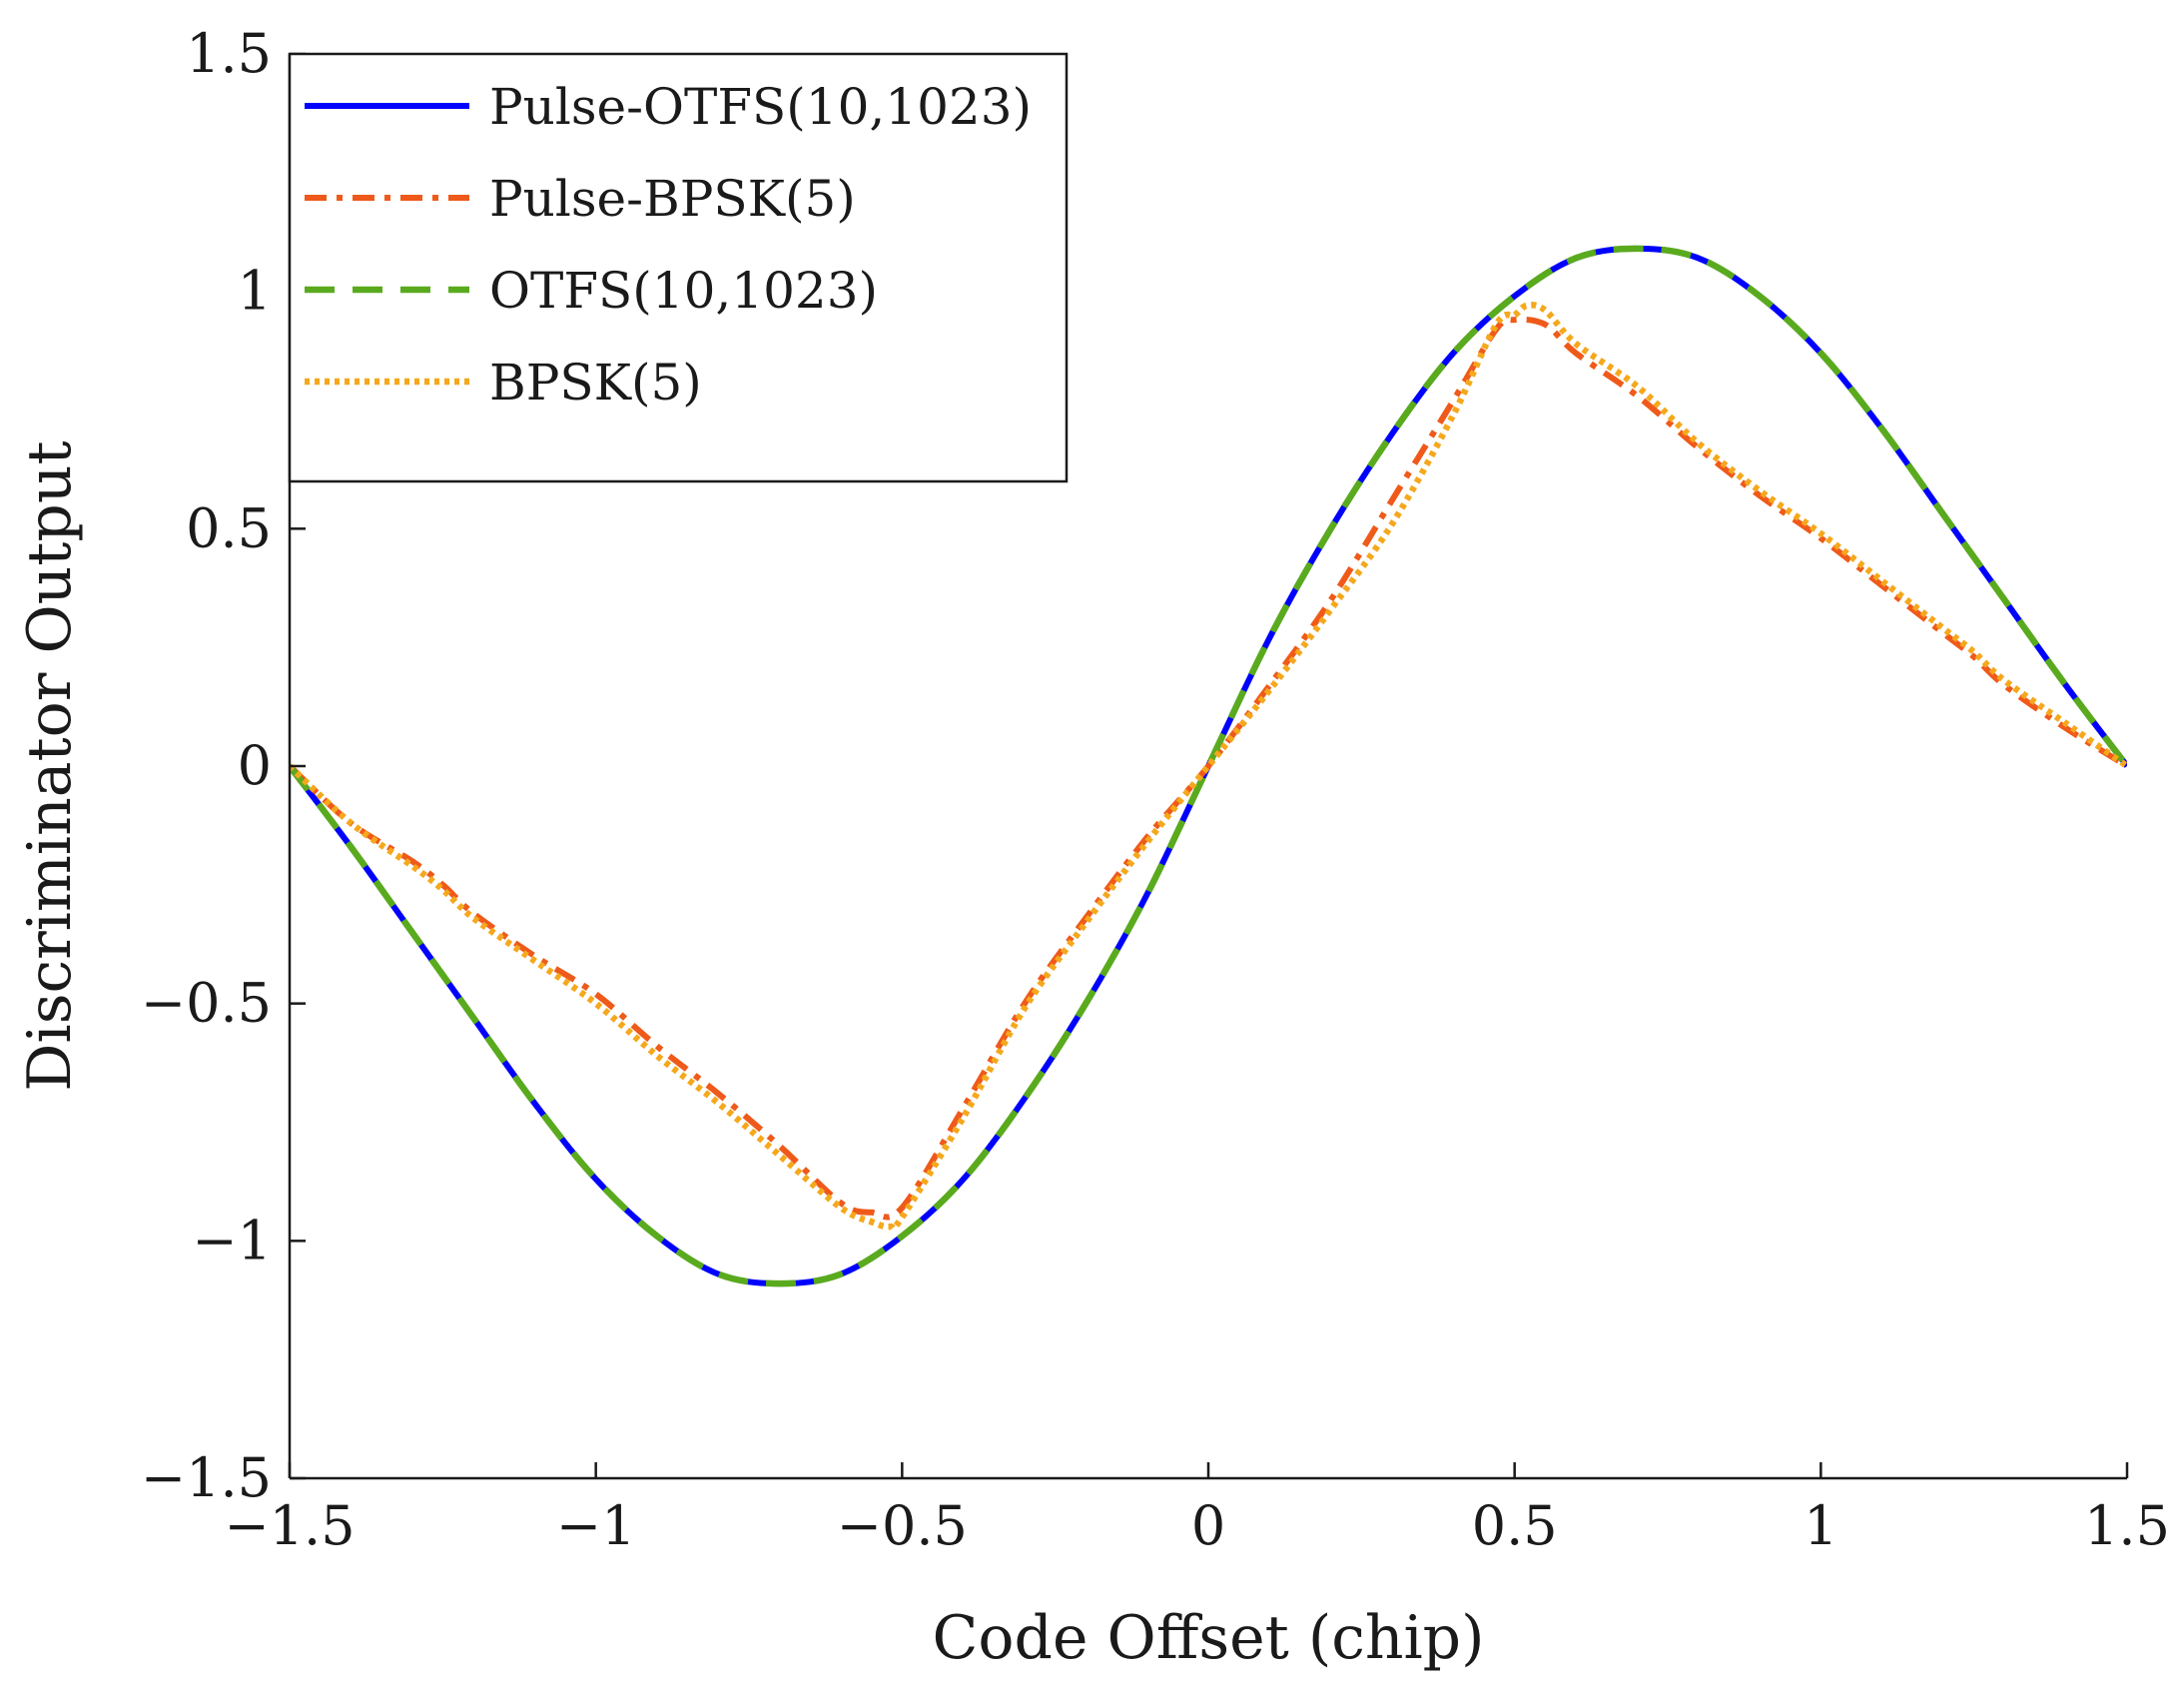  Describe the element at coordinates (2127, 1525) in the screenshot. I see `x-tick-label: 1.5` at that location.